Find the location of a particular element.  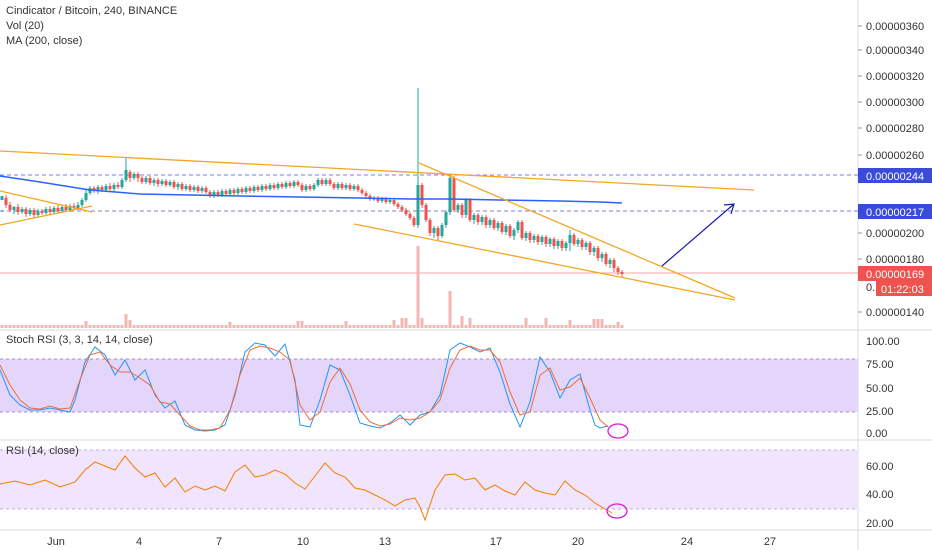

target-price-text: 0.00000217 is located at coordinates (895, 213).